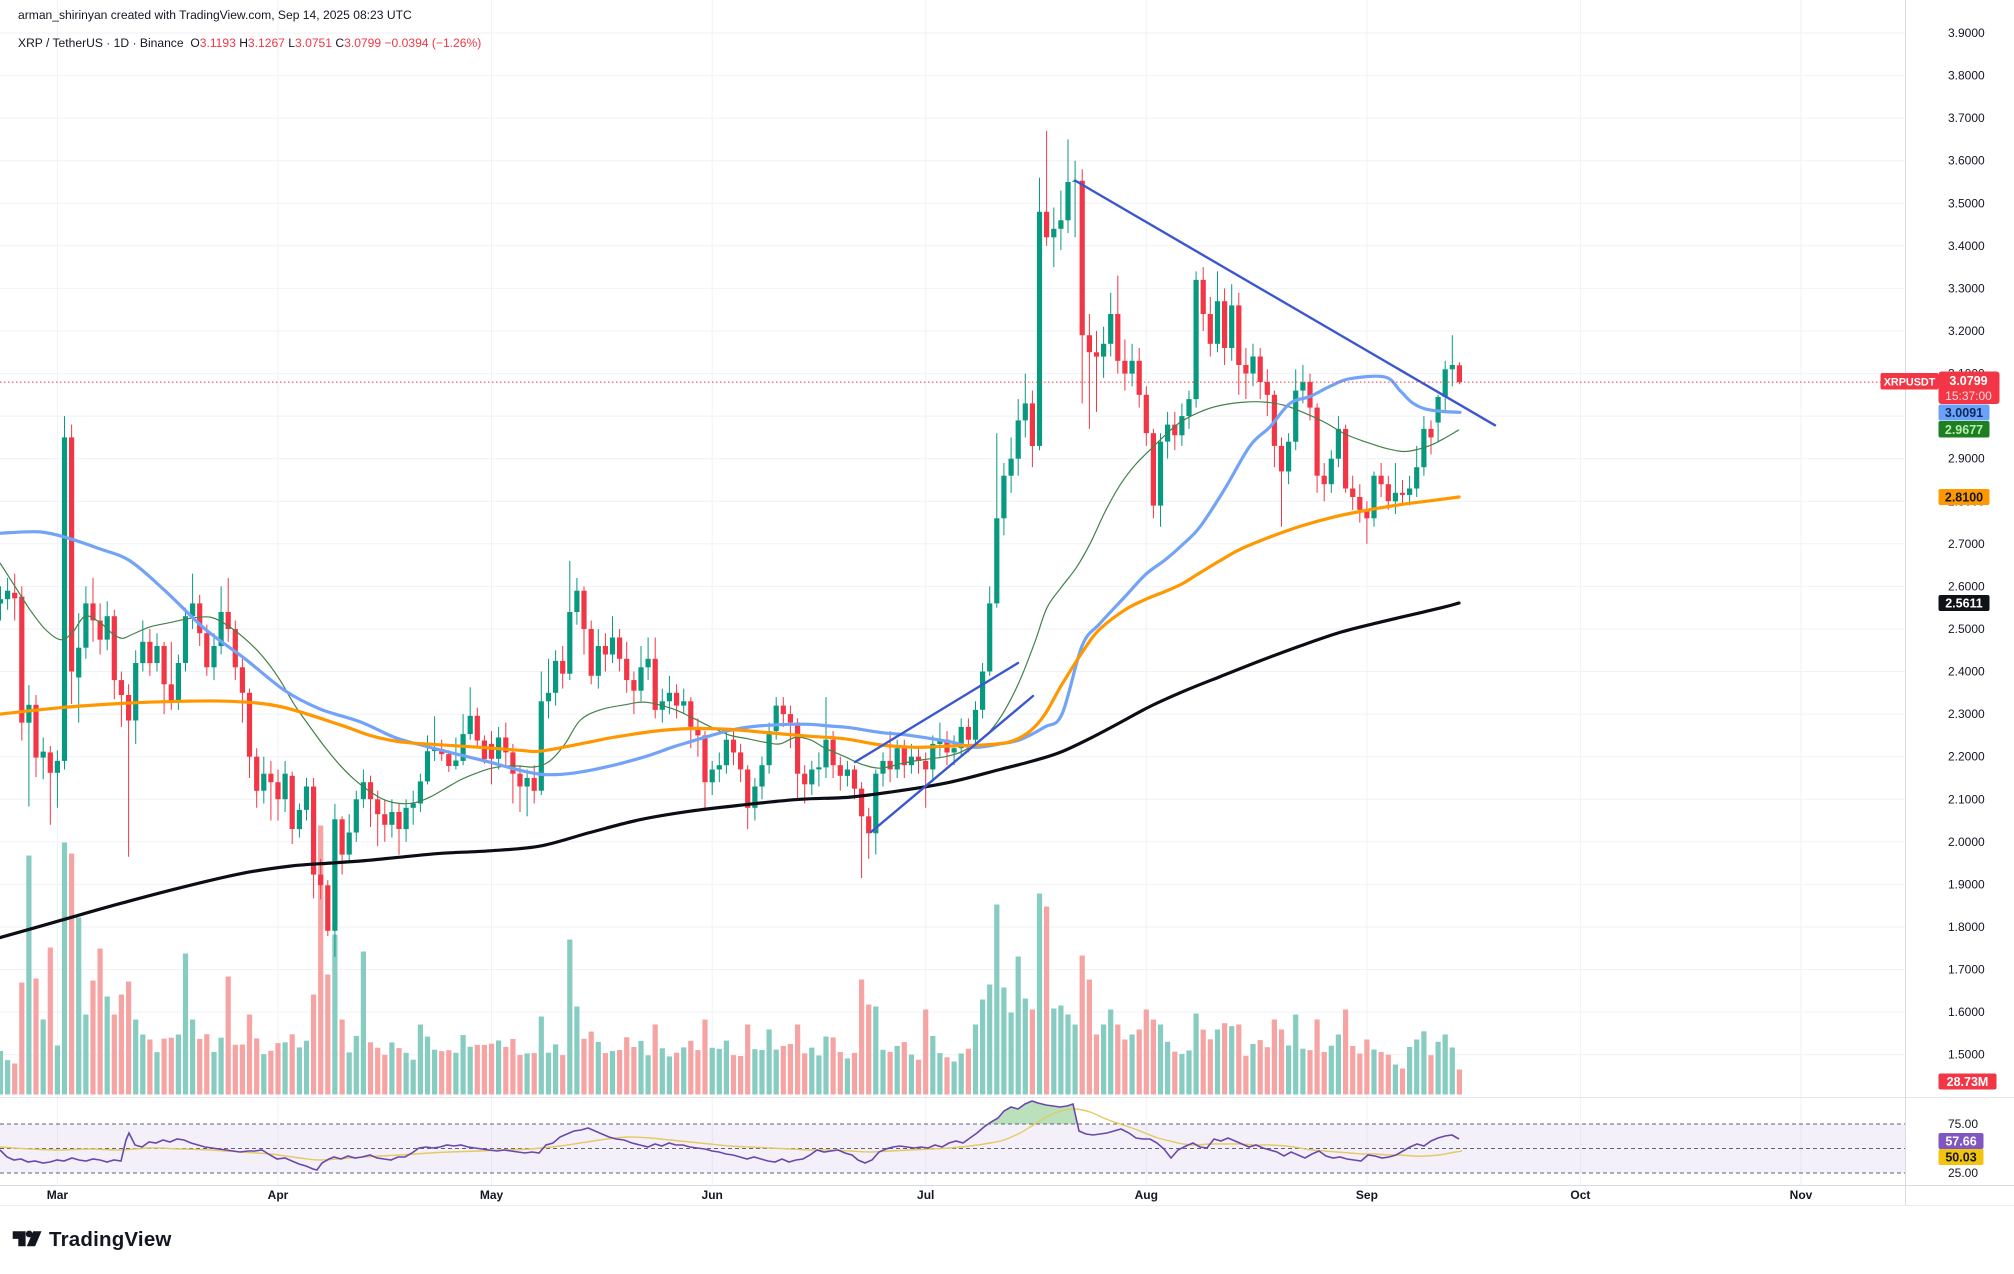  What do you see at coordinates (925, 1195) in the screenshot?
I see `svg-text: Jul` at bounding box center [925, 1195].